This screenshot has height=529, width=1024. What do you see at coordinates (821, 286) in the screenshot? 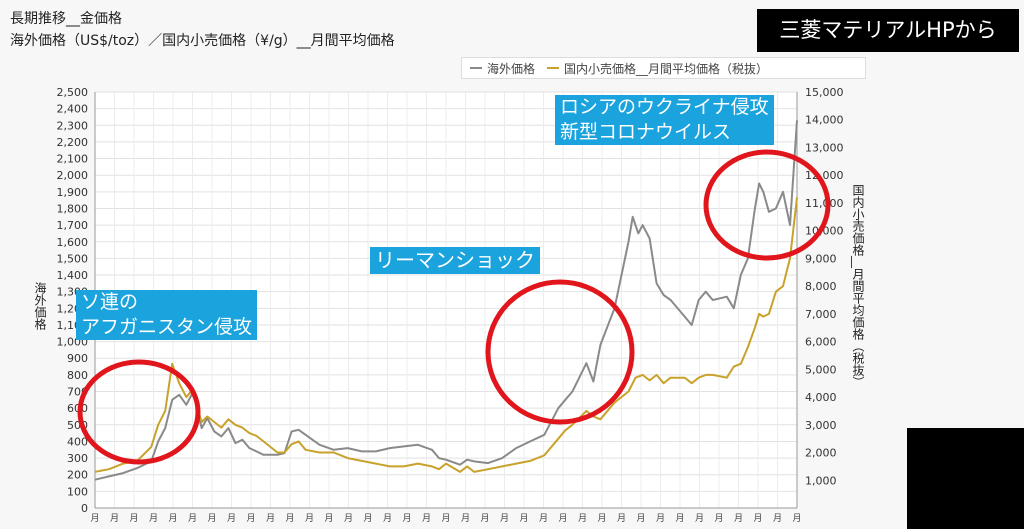
I see `y-tick-label-right: 8,000` at bounding box center [821, 286].